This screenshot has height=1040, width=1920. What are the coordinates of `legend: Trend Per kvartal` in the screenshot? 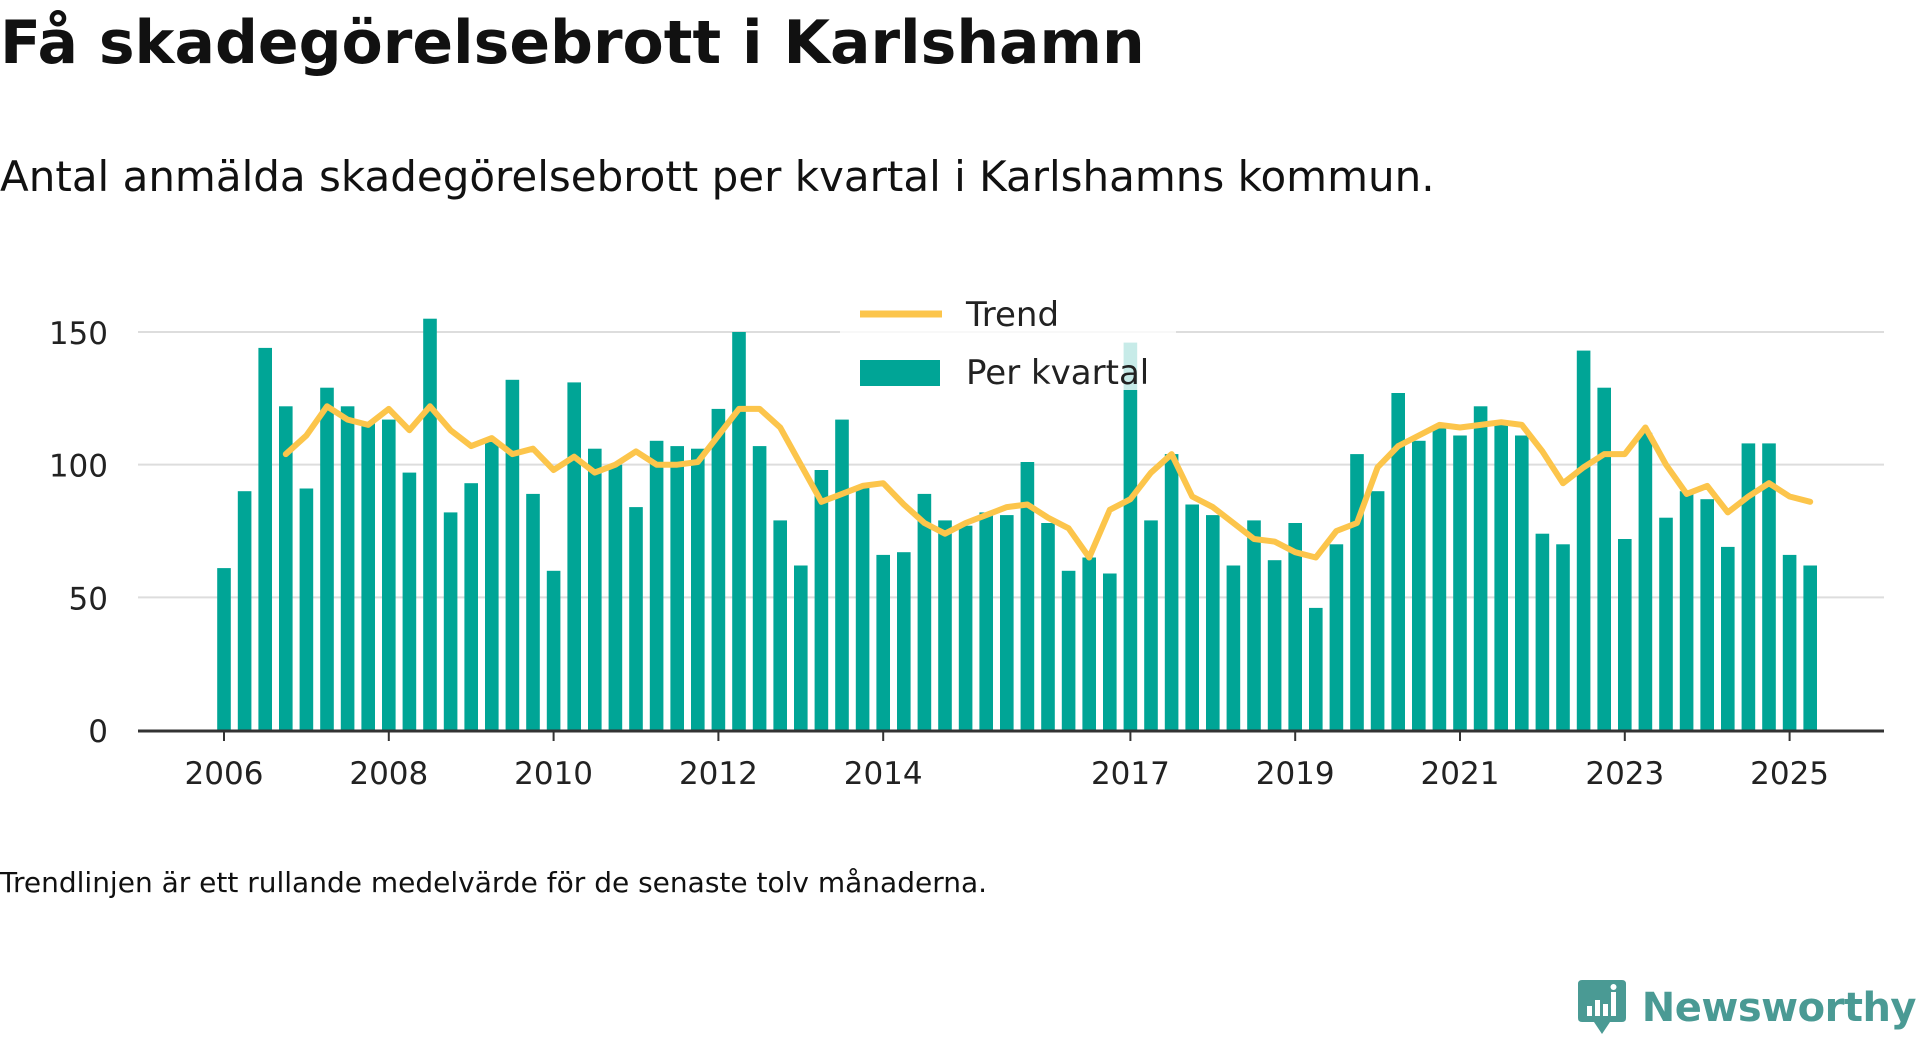 It's located at (1008, 340).